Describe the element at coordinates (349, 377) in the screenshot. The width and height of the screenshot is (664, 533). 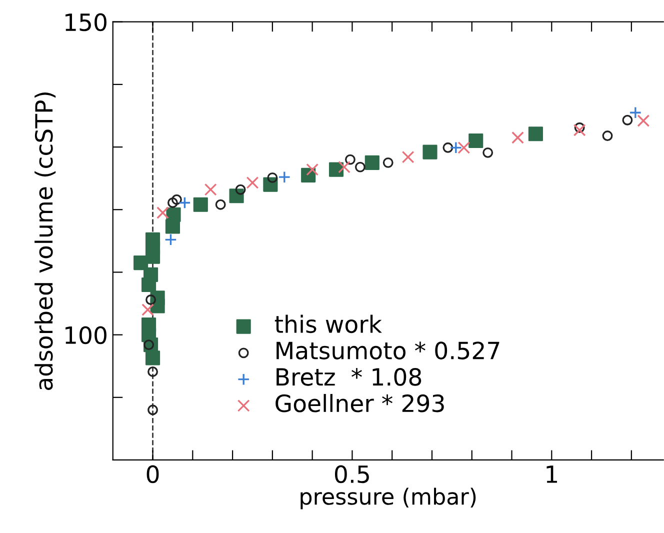
I see `legend-label: Bretz * 1.08` at that location.